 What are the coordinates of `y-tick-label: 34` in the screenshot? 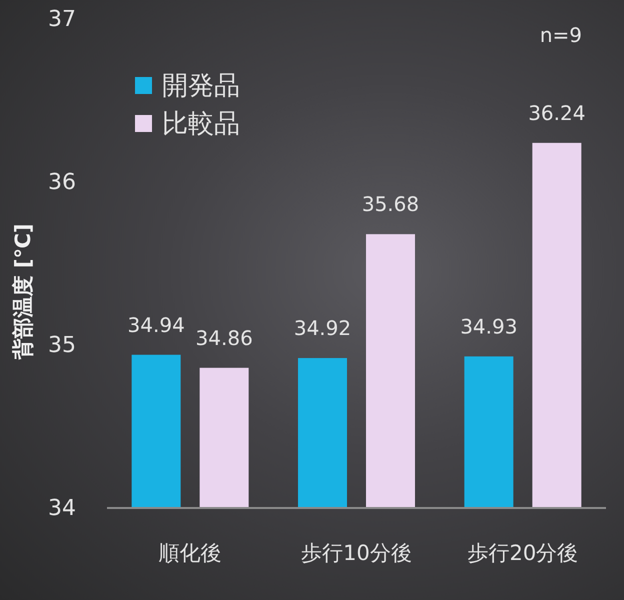 It's located at (62, 508).